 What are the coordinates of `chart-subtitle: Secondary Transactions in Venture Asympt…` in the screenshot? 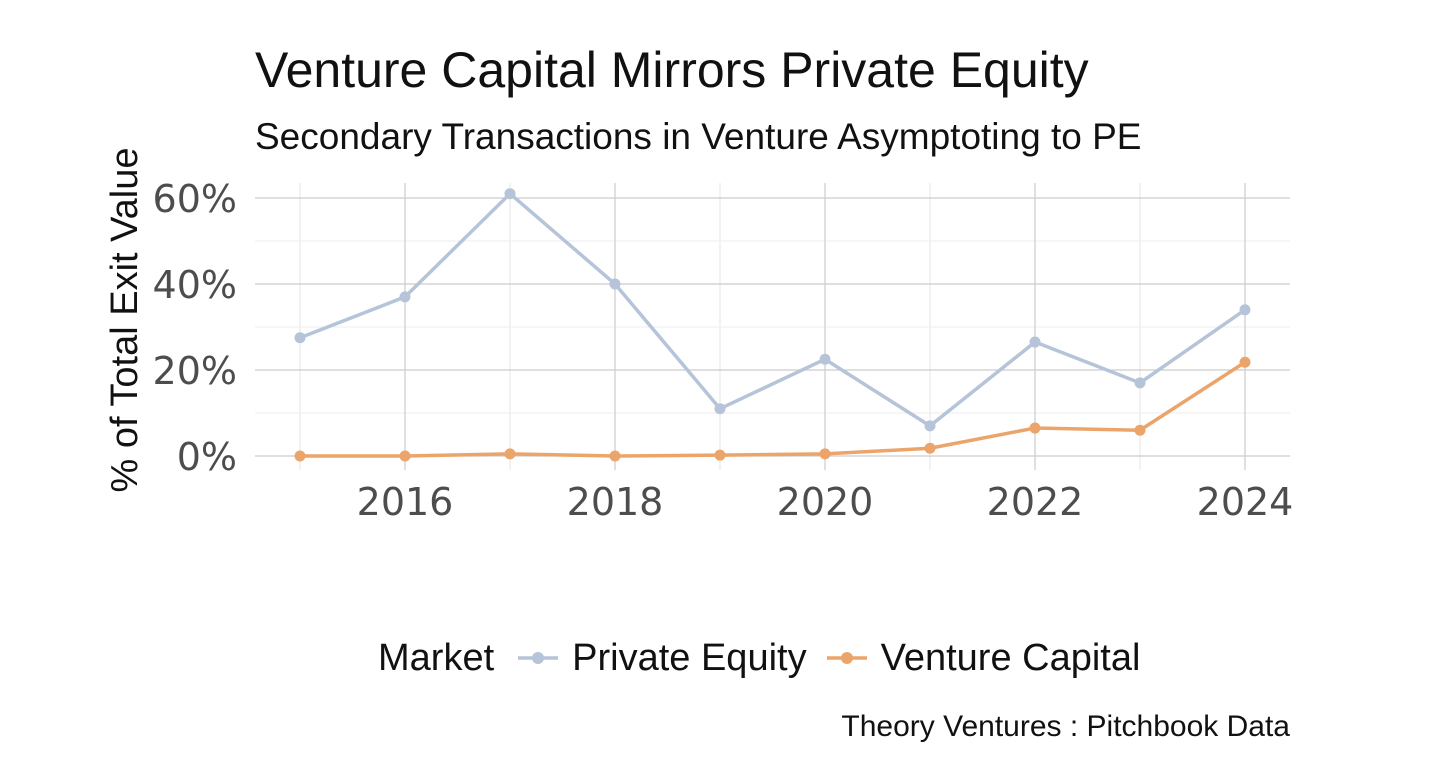 It's located at (698, 136).